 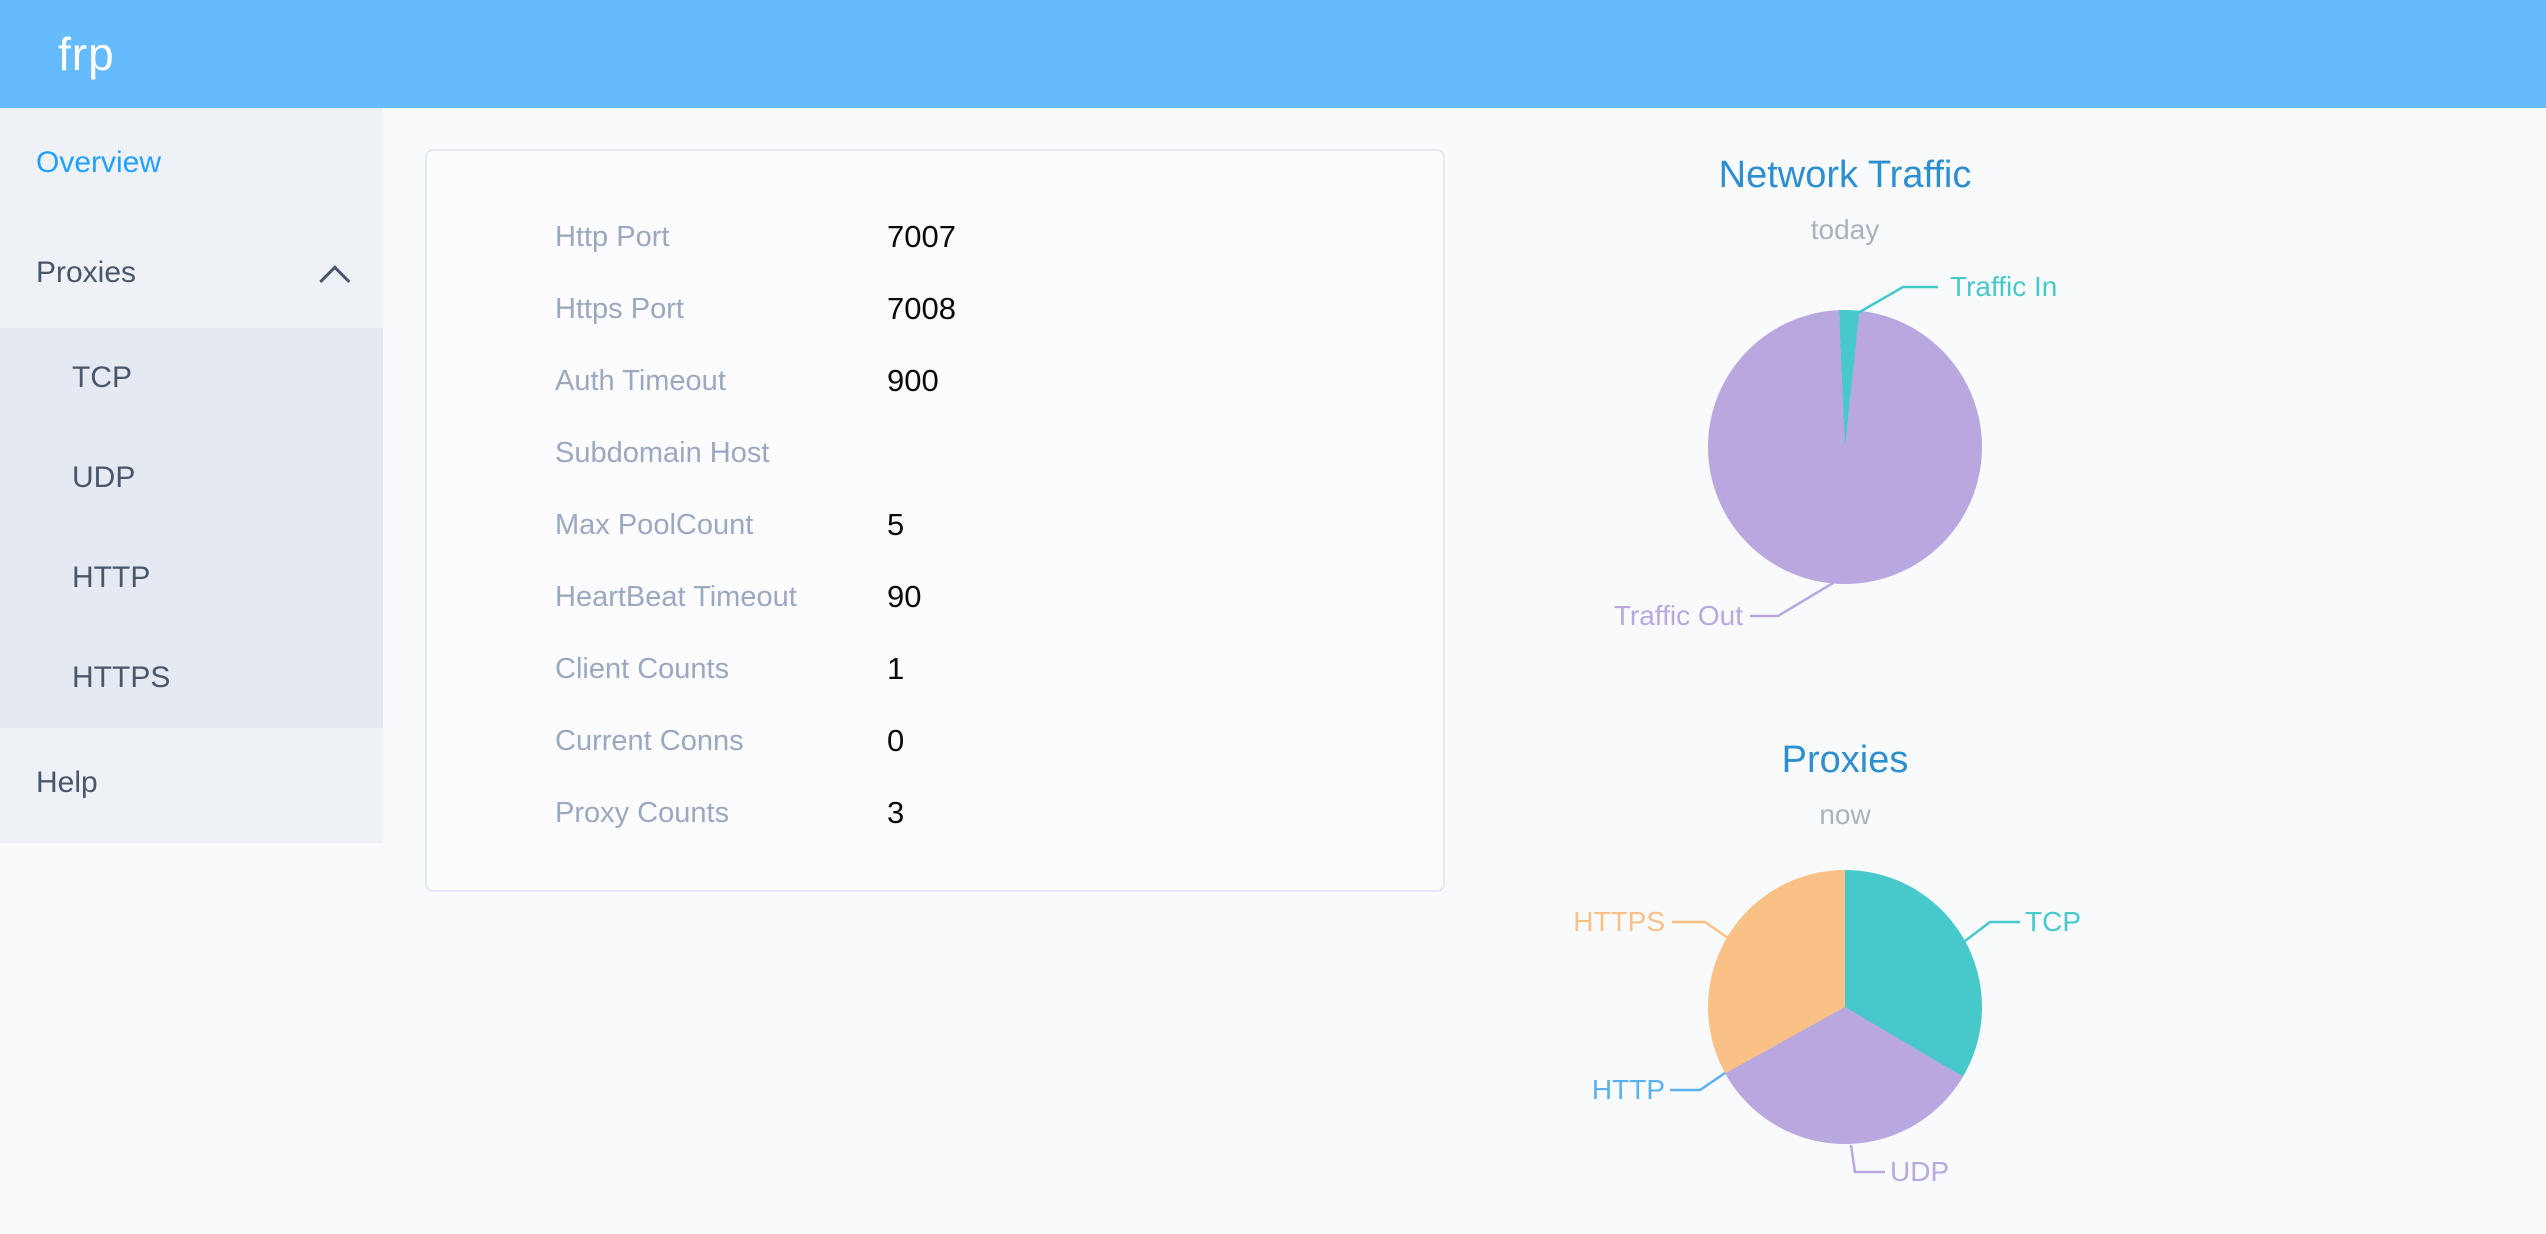 What do you see at coordinates (896, 812) in the screenshot?
I see `row-value: 3` at bounding box center [896, 812].